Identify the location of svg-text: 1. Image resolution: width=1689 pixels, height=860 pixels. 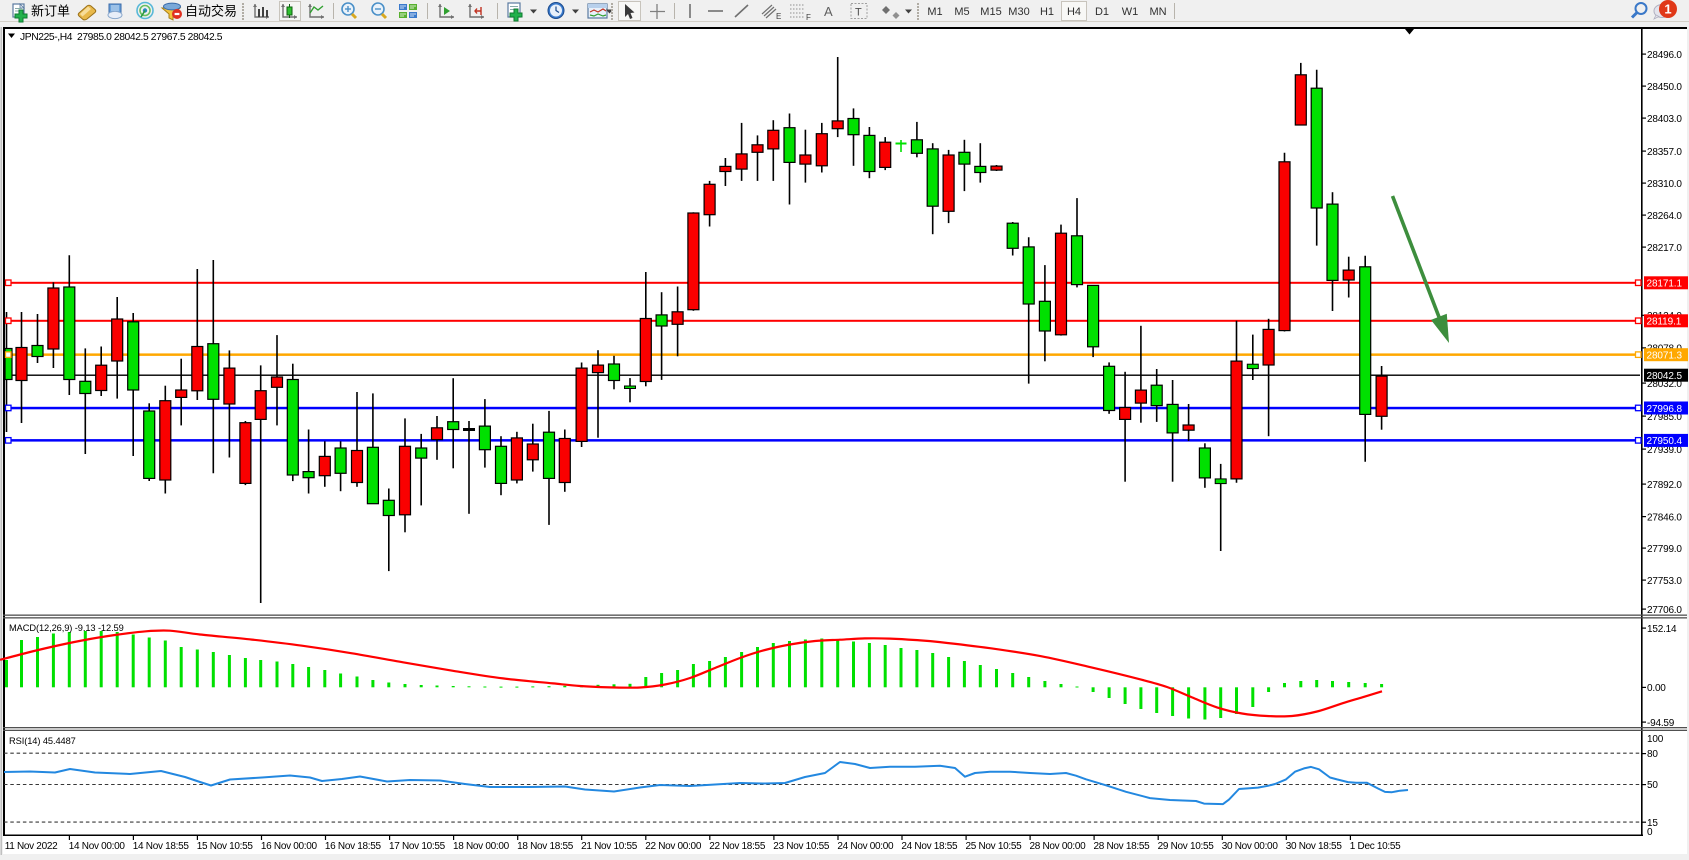
(1667, 9).